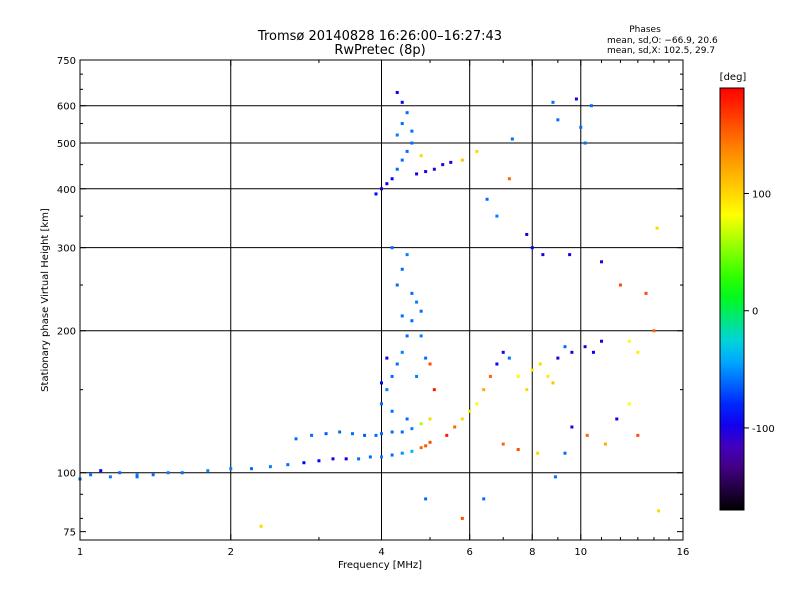 This screenshot has width=800, height=600. Describe the element at coordinates (66, 144) in the screenshot. I see `y-tick-label: 500` at that location.